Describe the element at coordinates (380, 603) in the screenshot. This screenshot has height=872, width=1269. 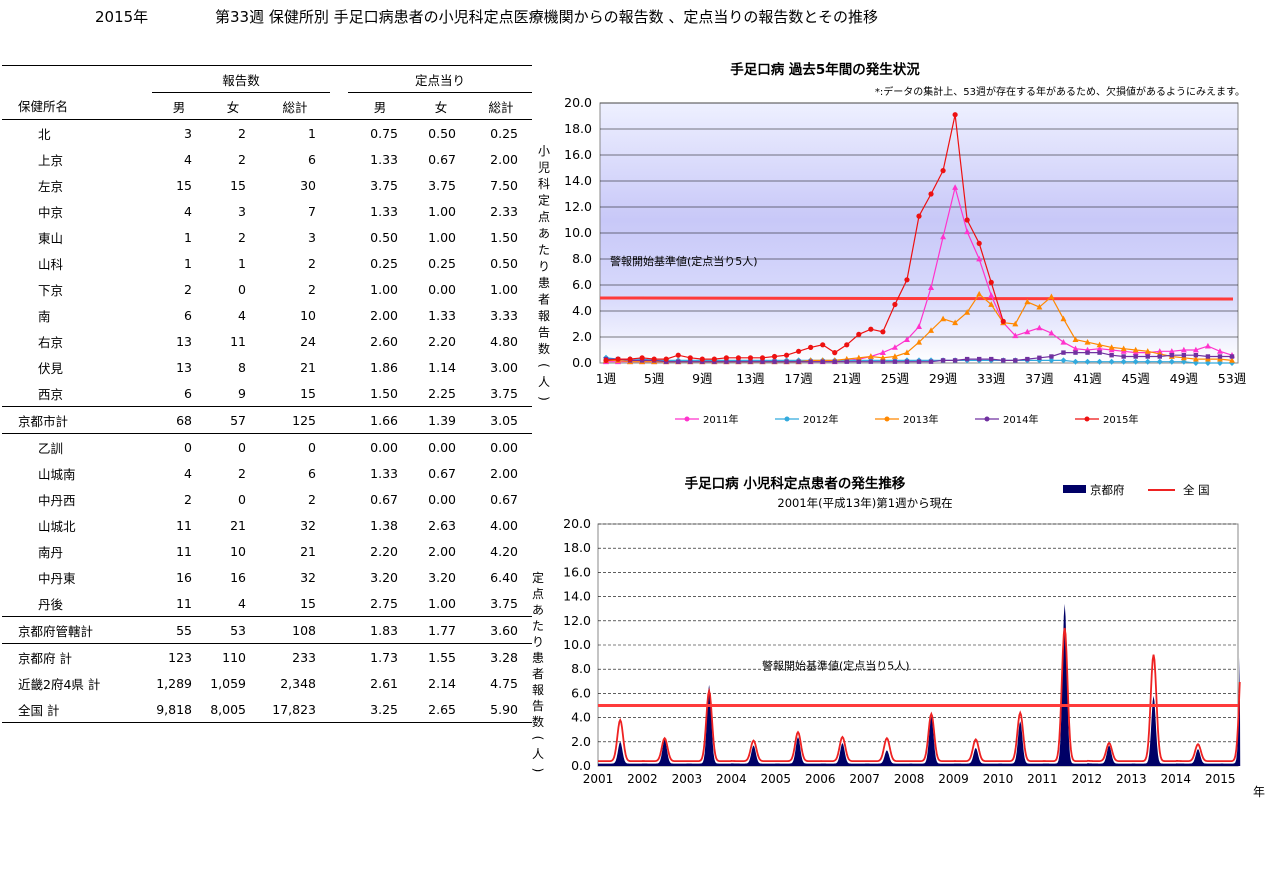
I see `row-value: 2.75` at that location.